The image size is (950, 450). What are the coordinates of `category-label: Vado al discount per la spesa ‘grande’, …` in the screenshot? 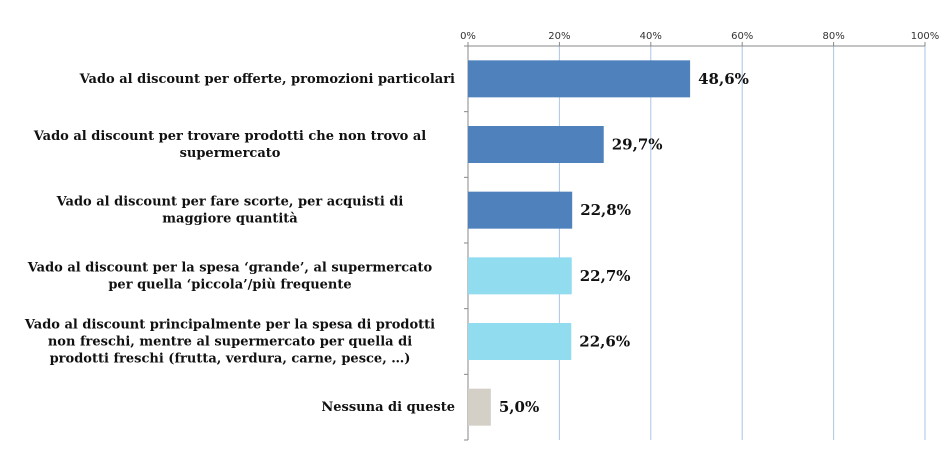 It's located at (230, 276).